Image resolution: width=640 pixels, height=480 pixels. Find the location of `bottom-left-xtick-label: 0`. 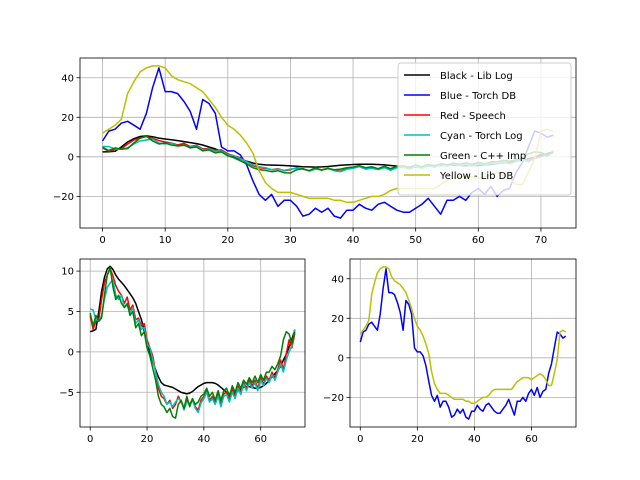

bottom-left-xtick-label: 0 is located at coordinates (90, 439).